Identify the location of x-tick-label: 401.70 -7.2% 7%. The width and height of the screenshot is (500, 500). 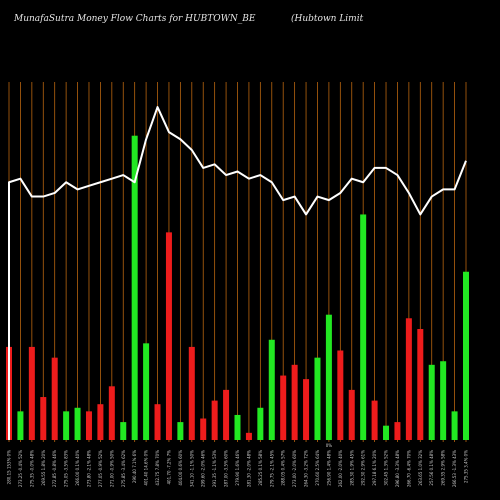
(168, 467).